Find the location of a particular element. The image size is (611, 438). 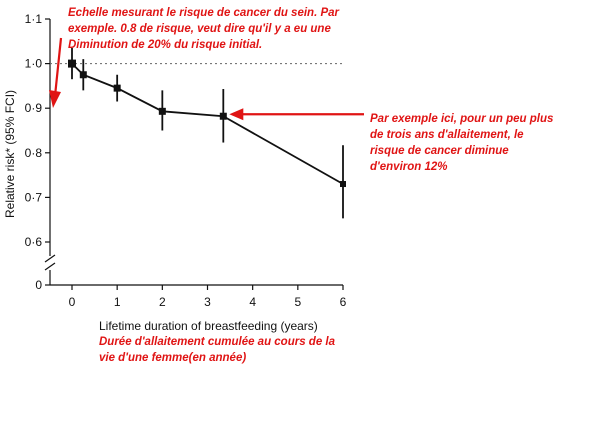

y-axis-note-line-3: Diminution de 20% du risque initial. is located at coordinates (165, 45).